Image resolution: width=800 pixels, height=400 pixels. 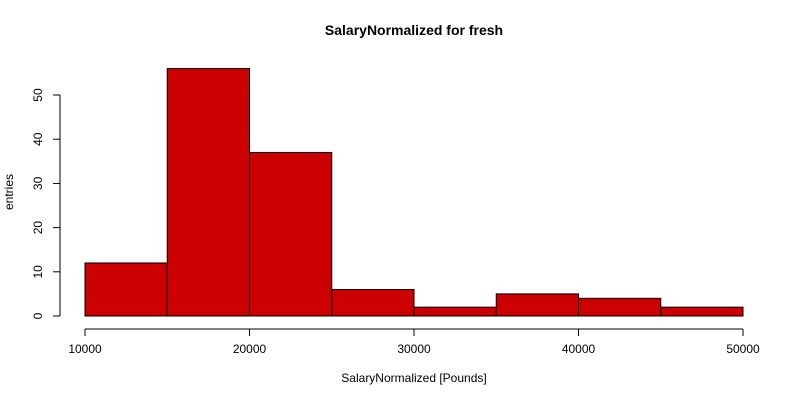 I want to click on y-tick-label-0: 0, so click(x=38, y=315).